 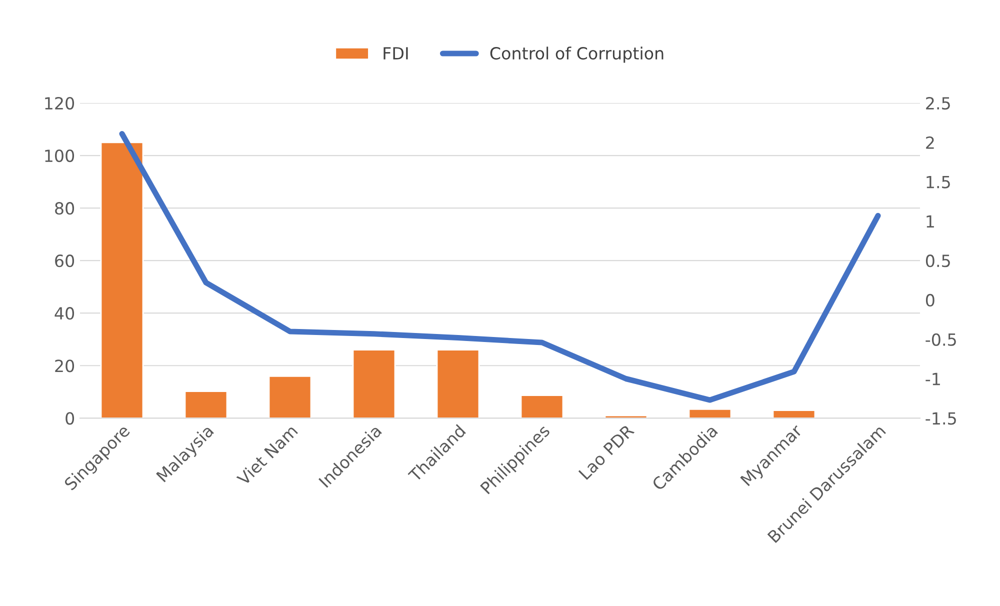 What do you see at coordinates (938, 261) in the screenshot?
I see `y2-tick-label: 0.5` at bounding box center [938, 261].